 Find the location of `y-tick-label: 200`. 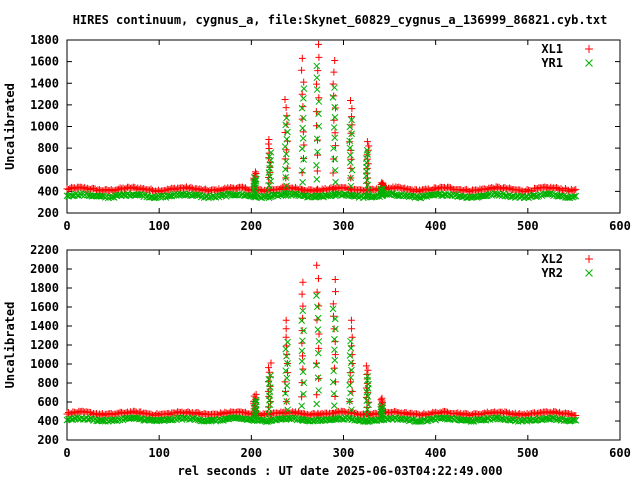

y-tick-label: 200 is located at coordinates (48, 440).